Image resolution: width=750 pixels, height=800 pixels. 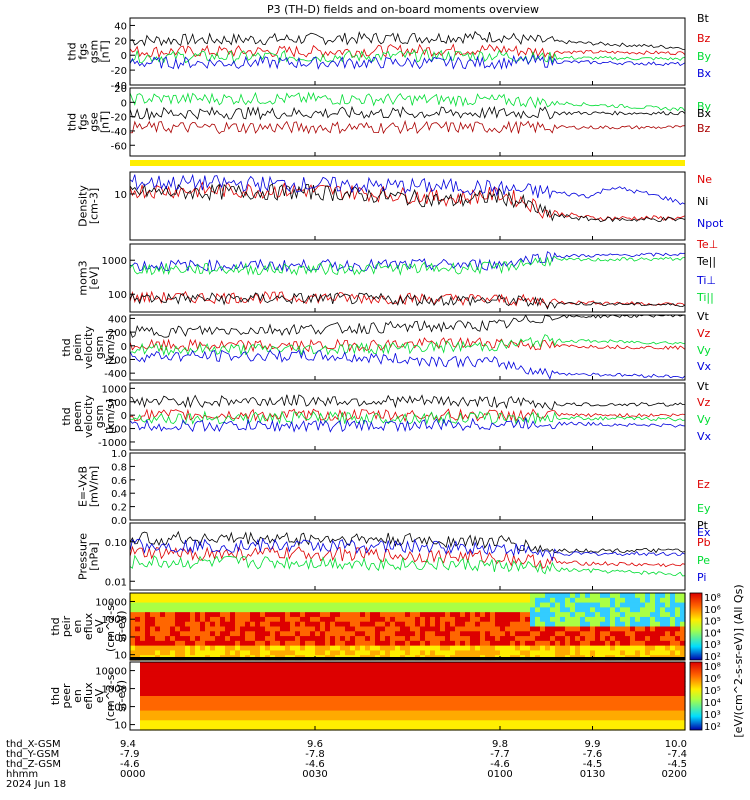 What do you see at coordinates (712, 598) in the screenshot?
I see `colorbar-tick: 10⁸` at bounding box center [712, 598].